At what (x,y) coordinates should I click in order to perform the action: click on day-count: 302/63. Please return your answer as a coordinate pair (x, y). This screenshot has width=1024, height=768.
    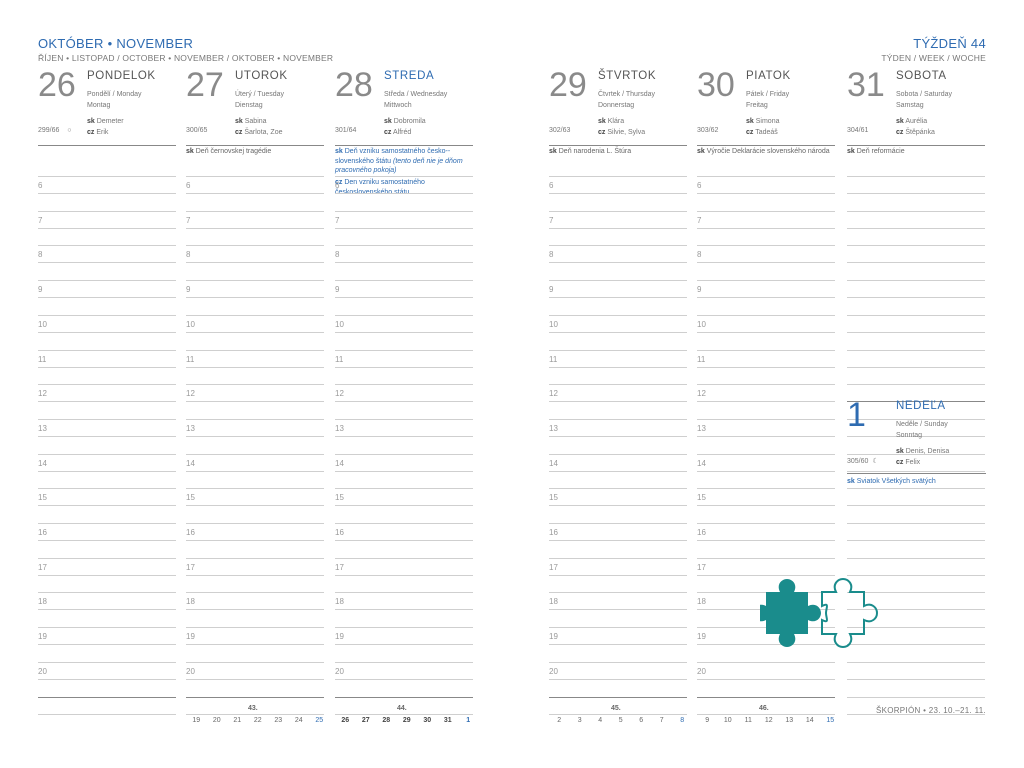
    Looking at the image, I should click on (560, 130).